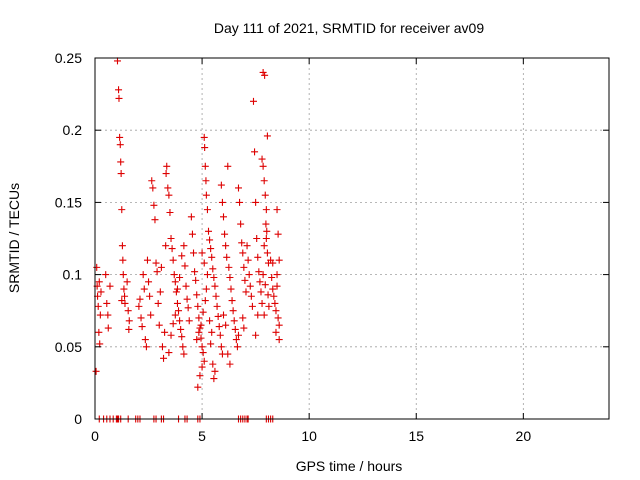 The image size is (640, 480). What do you see at coordinates (73, 130) in the screenshot?
I see `y-tick-label: 0.2` at bounding box center [73, 130].